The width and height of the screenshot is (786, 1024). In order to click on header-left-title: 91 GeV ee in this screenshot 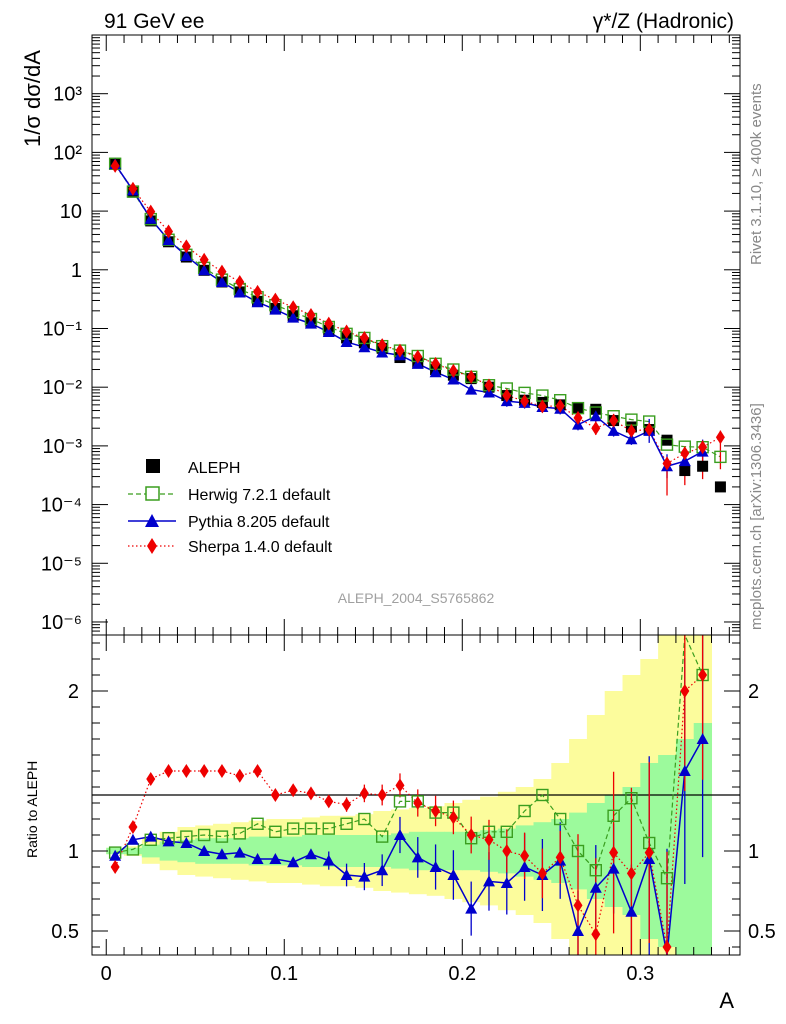, I will do `click(154, 21)`.